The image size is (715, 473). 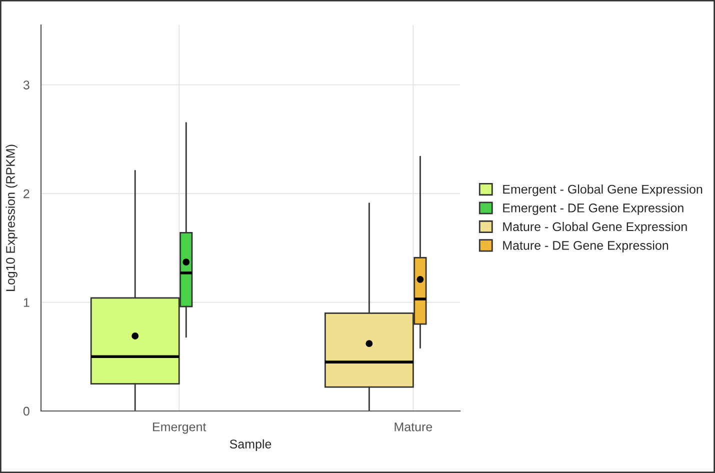 I want to click on y-tick-label: 2, so click(x=27, y=193).